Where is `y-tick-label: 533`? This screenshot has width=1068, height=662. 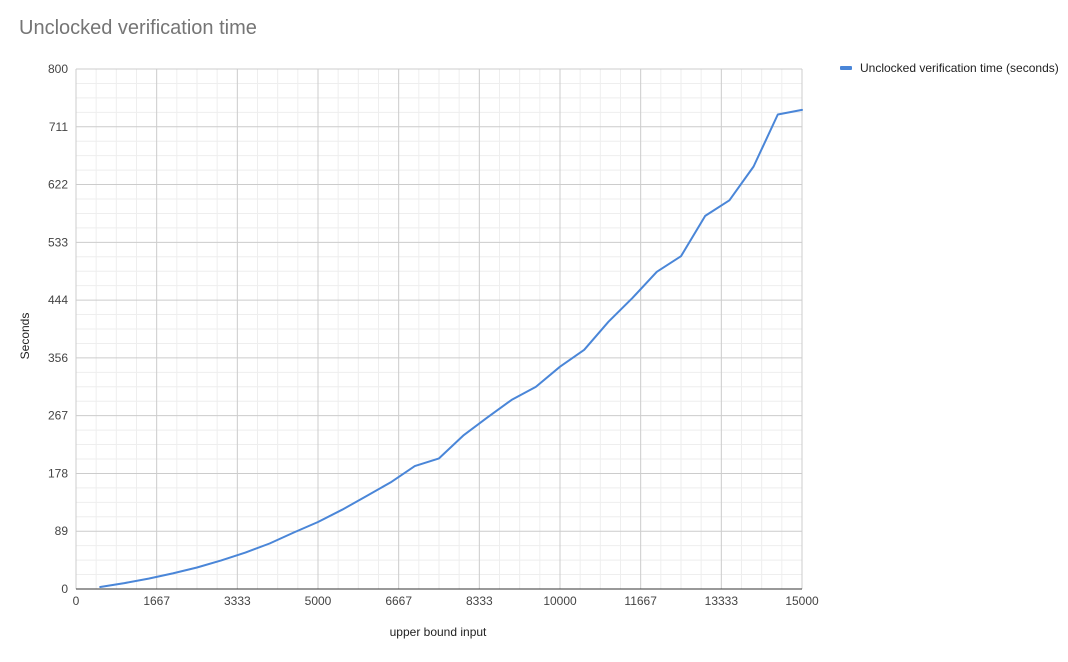
y-tick-label: 533 is located at coordinates (58, 242).